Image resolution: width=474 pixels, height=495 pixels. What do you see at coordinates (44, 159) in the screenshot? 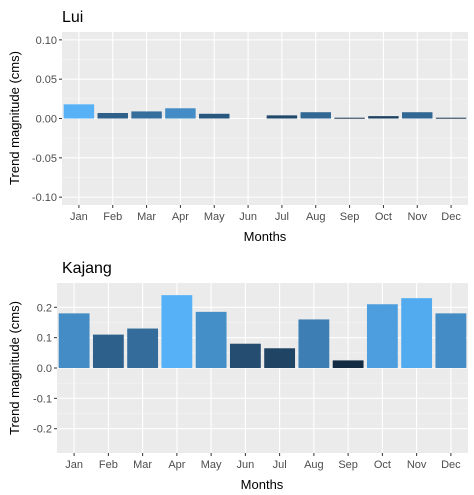
I see `y-tick-label: -0.05` at bounding box center [44, 159].